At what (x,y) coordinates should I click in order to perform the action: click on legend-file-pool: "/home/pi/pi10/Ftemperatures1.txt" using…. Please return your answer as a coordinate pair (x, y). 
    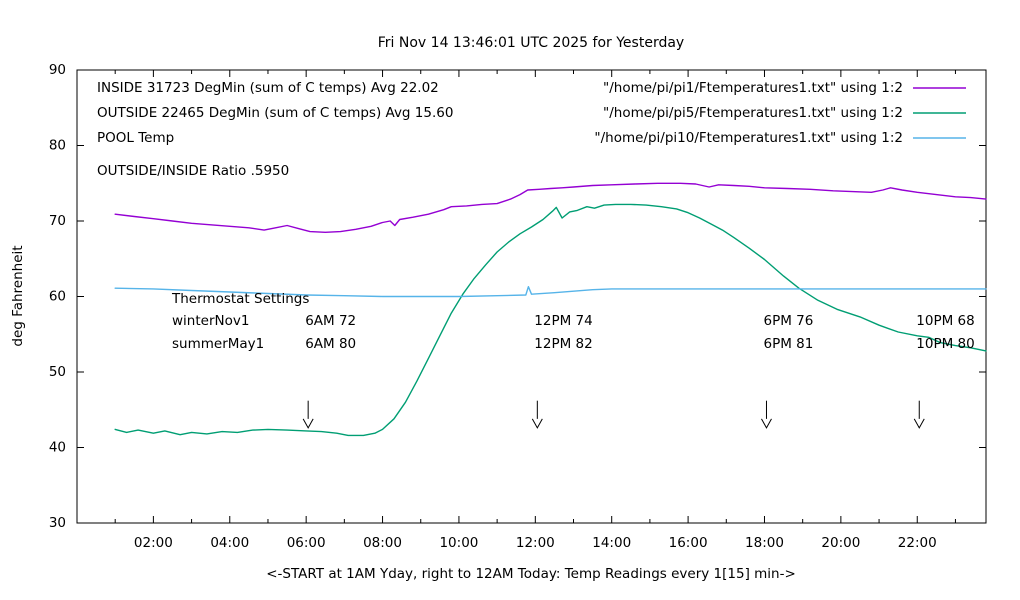
    Looking at the image, I should click on (748, 138).